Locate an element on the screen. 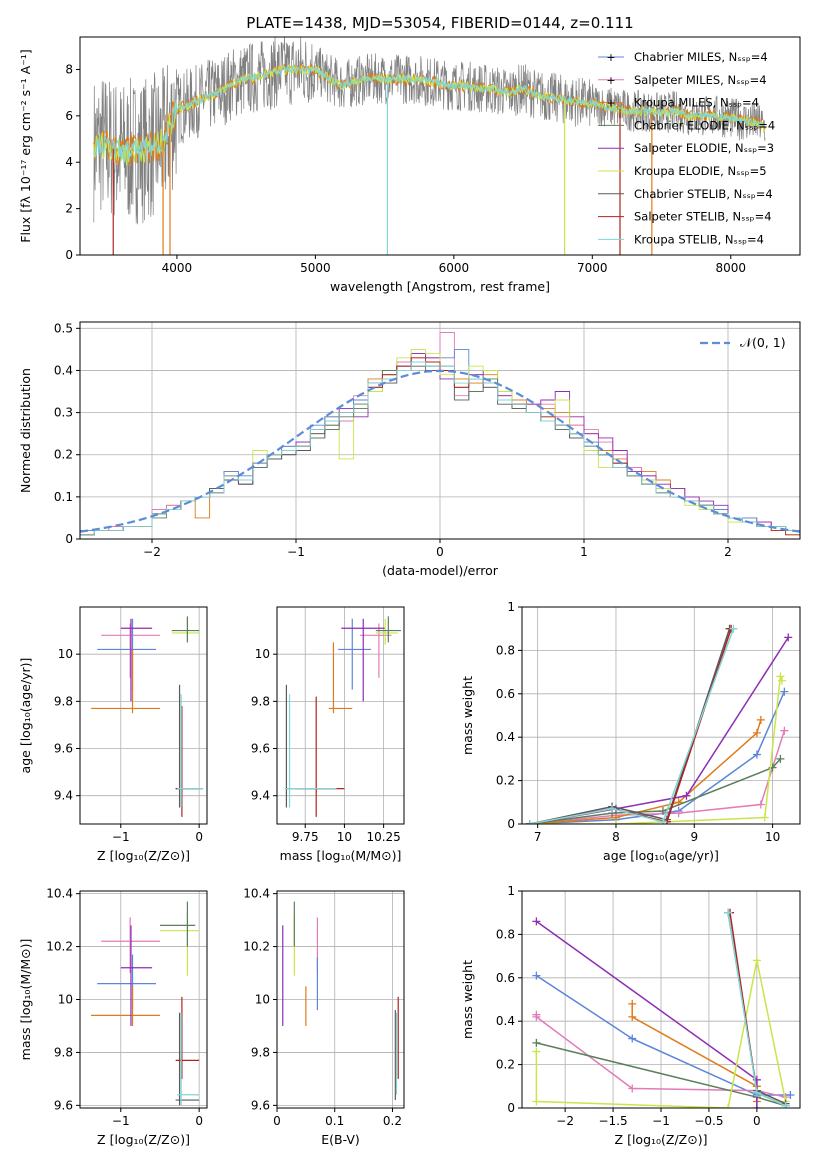 Image resolution: width=819 pixels, height=1170 pixels. x-tick-label: 9 is located at coordinates (694, 837).